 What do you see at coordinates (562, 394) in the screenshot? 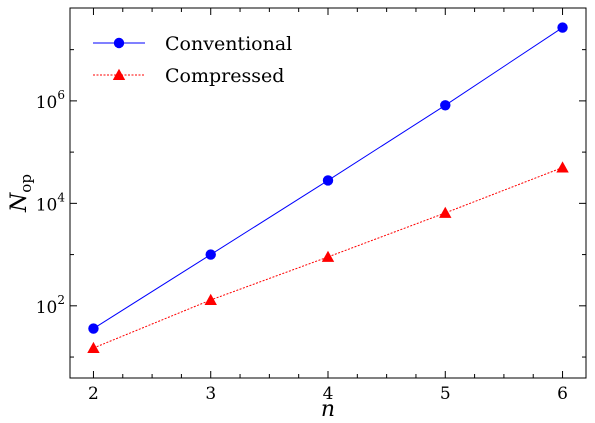
I see `x-tick-label: 6` at bounding box center [562, 394].